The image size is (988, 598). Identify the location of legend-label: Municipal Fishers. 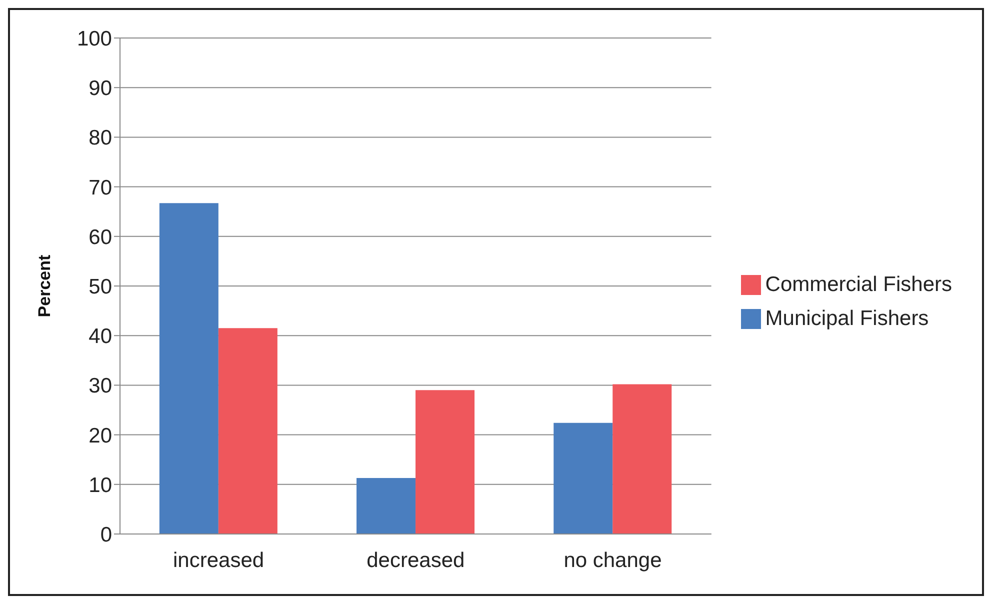
(847, 318).